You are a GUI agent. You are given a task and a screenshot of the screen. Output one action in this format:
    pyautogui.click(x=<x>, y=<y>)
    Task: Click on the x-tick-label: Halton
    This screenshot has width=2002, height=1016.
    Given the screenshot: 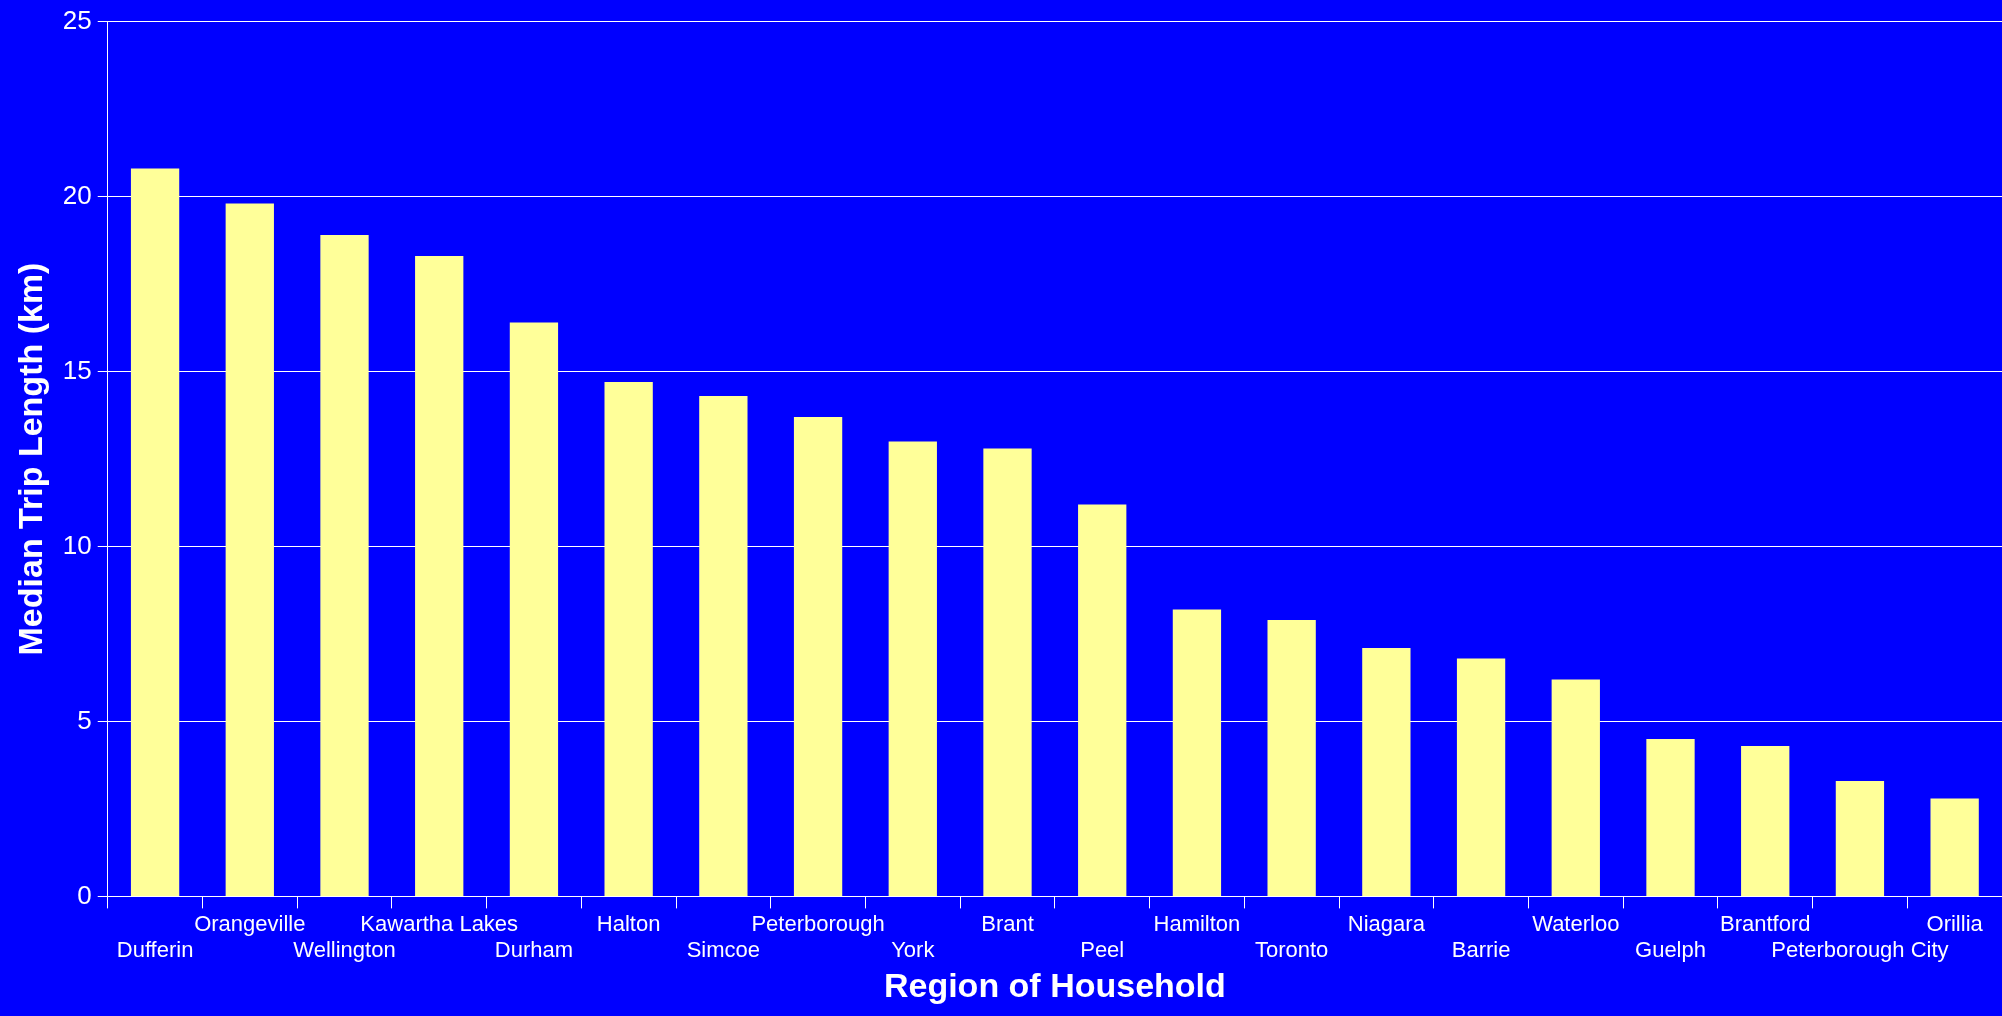 What is the action you would take?
    pyautogui.click(x=628, y=923)
    